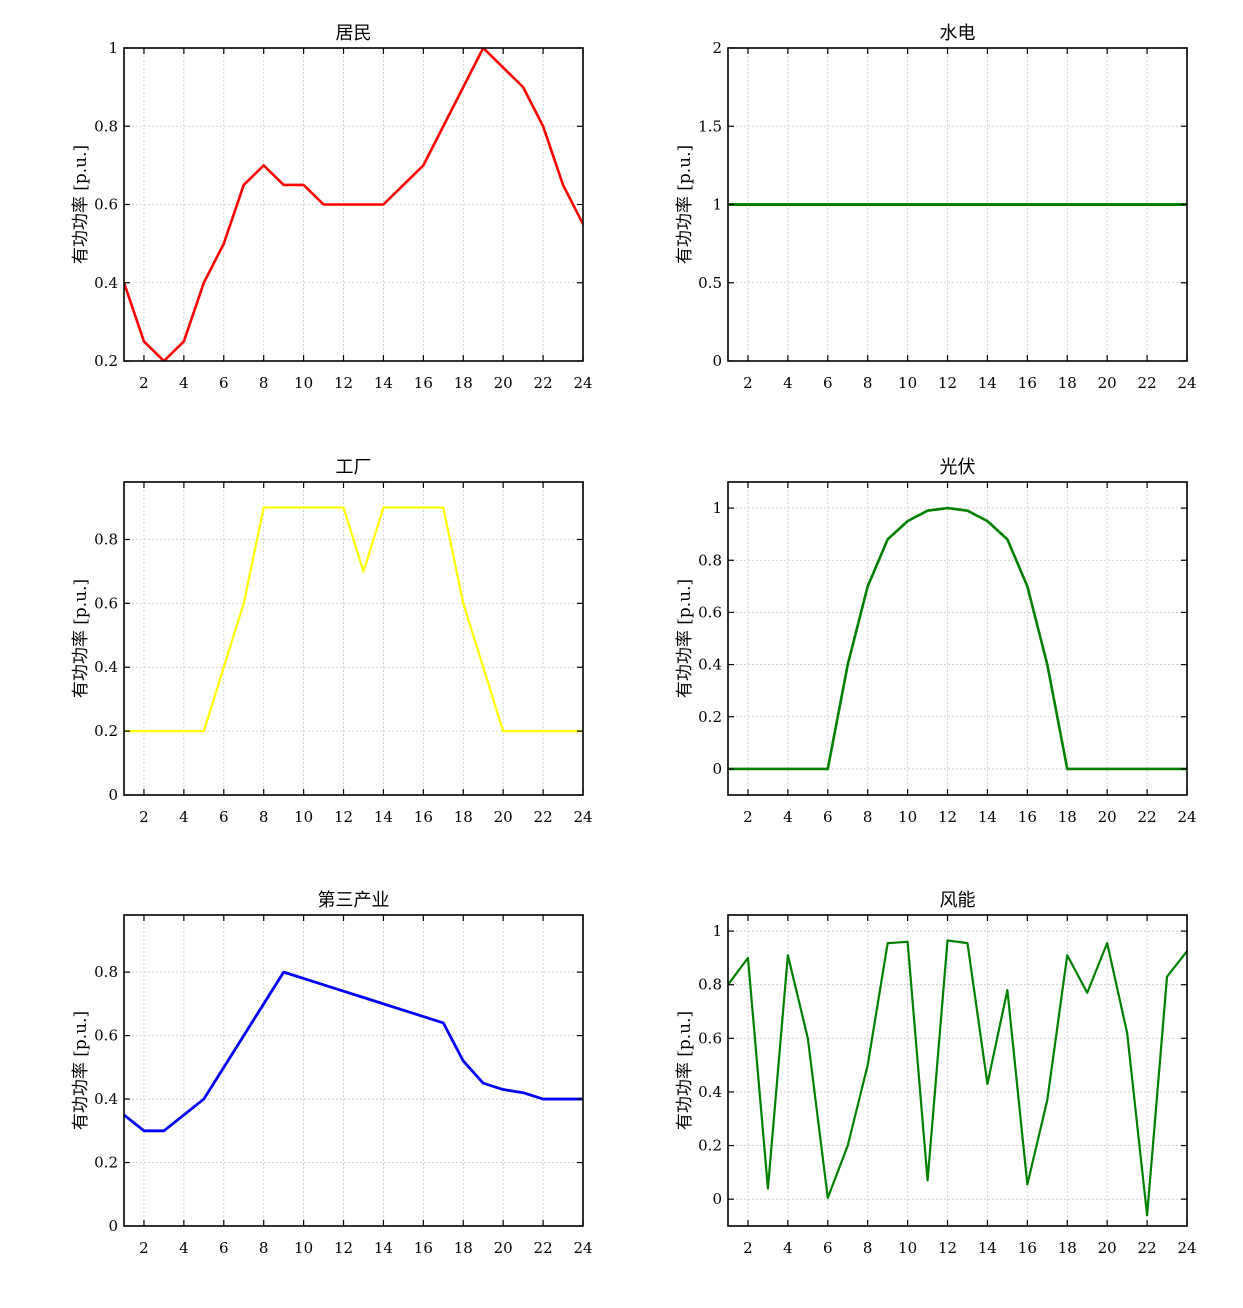 Image resolution: width=1243 pixels, height=1308 pixels. Describe the element at coordinates (958, 900) in the screenshot. I see `chart-title: 风能` at that location.